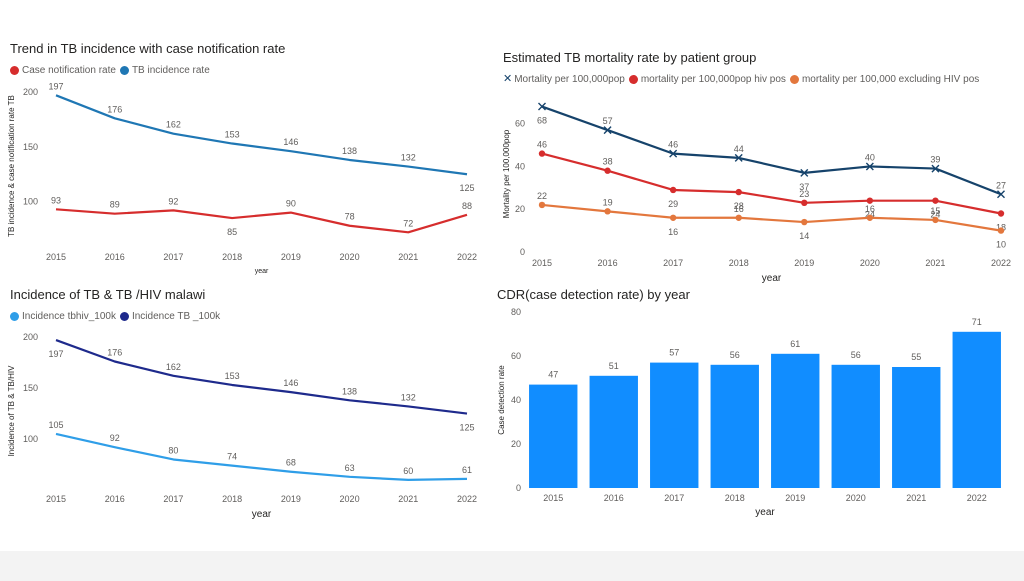 Image resolution: width=1024 pixels, height=581 pixels. I want to click on legend-label: Incidence tbhiv_100k, so click(69, 316).